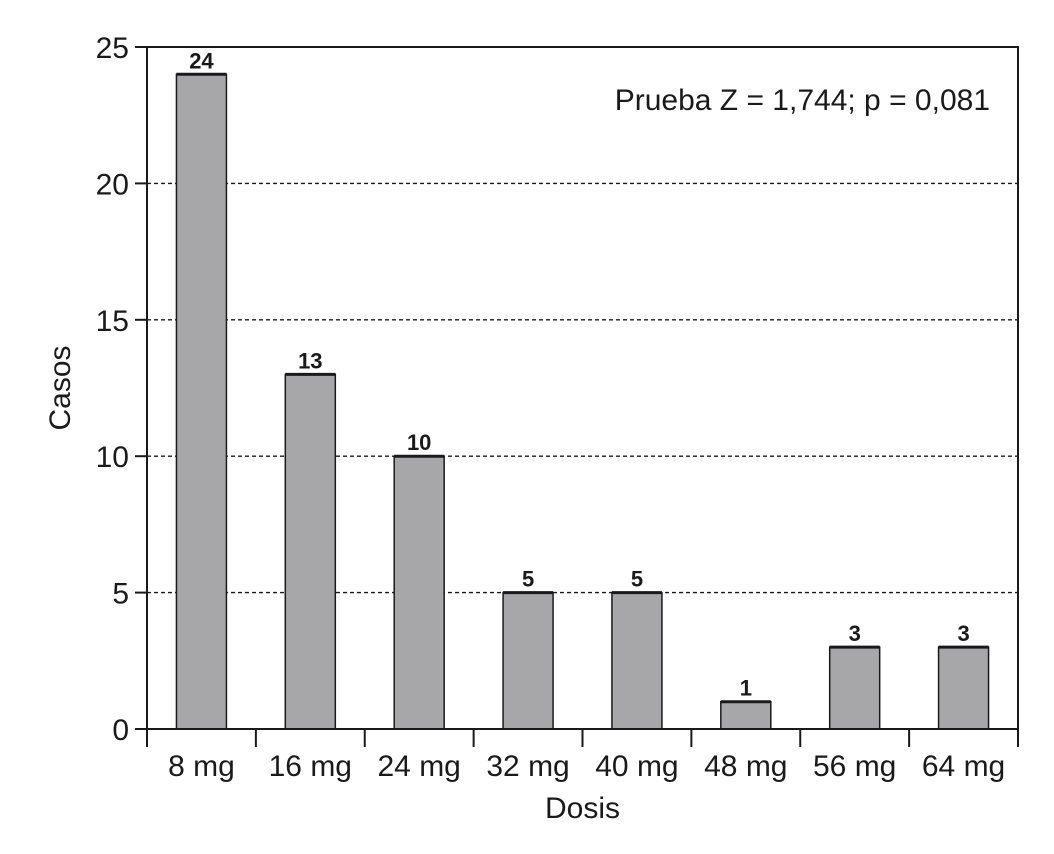  What do you see at coordinates (963, 766) in the screenshot?
I see `x-tick-label: 64 mg` at bounding box center [963, 766].